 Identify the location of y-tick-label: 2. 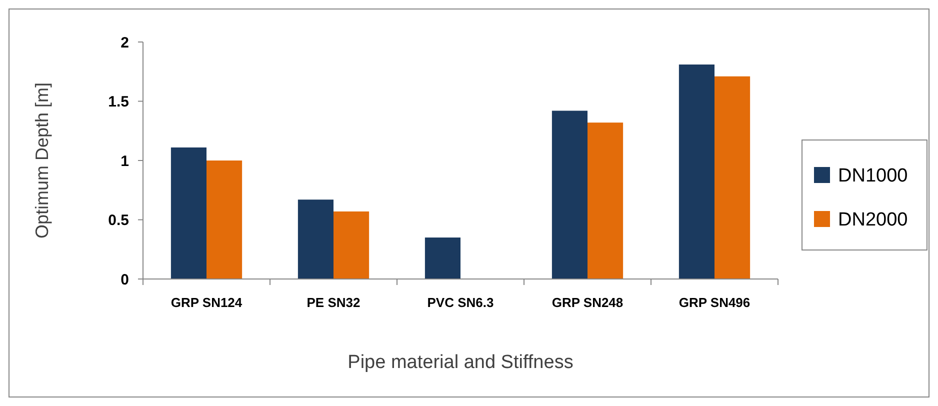
(124, 43).